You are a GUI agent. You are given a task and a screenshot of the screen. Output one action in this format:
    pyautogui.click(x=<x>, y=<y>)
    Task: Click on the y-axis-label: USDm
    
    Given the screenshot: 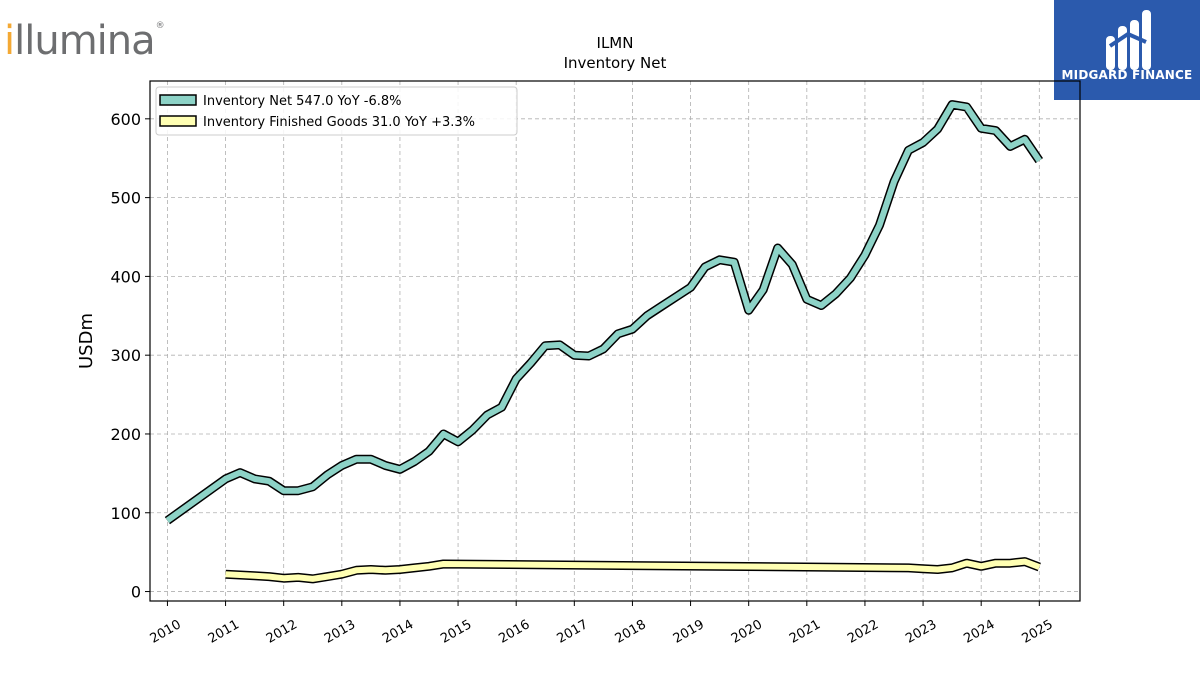 What is the action you would take?
    pyautogui.click(x=86, y=341)
    